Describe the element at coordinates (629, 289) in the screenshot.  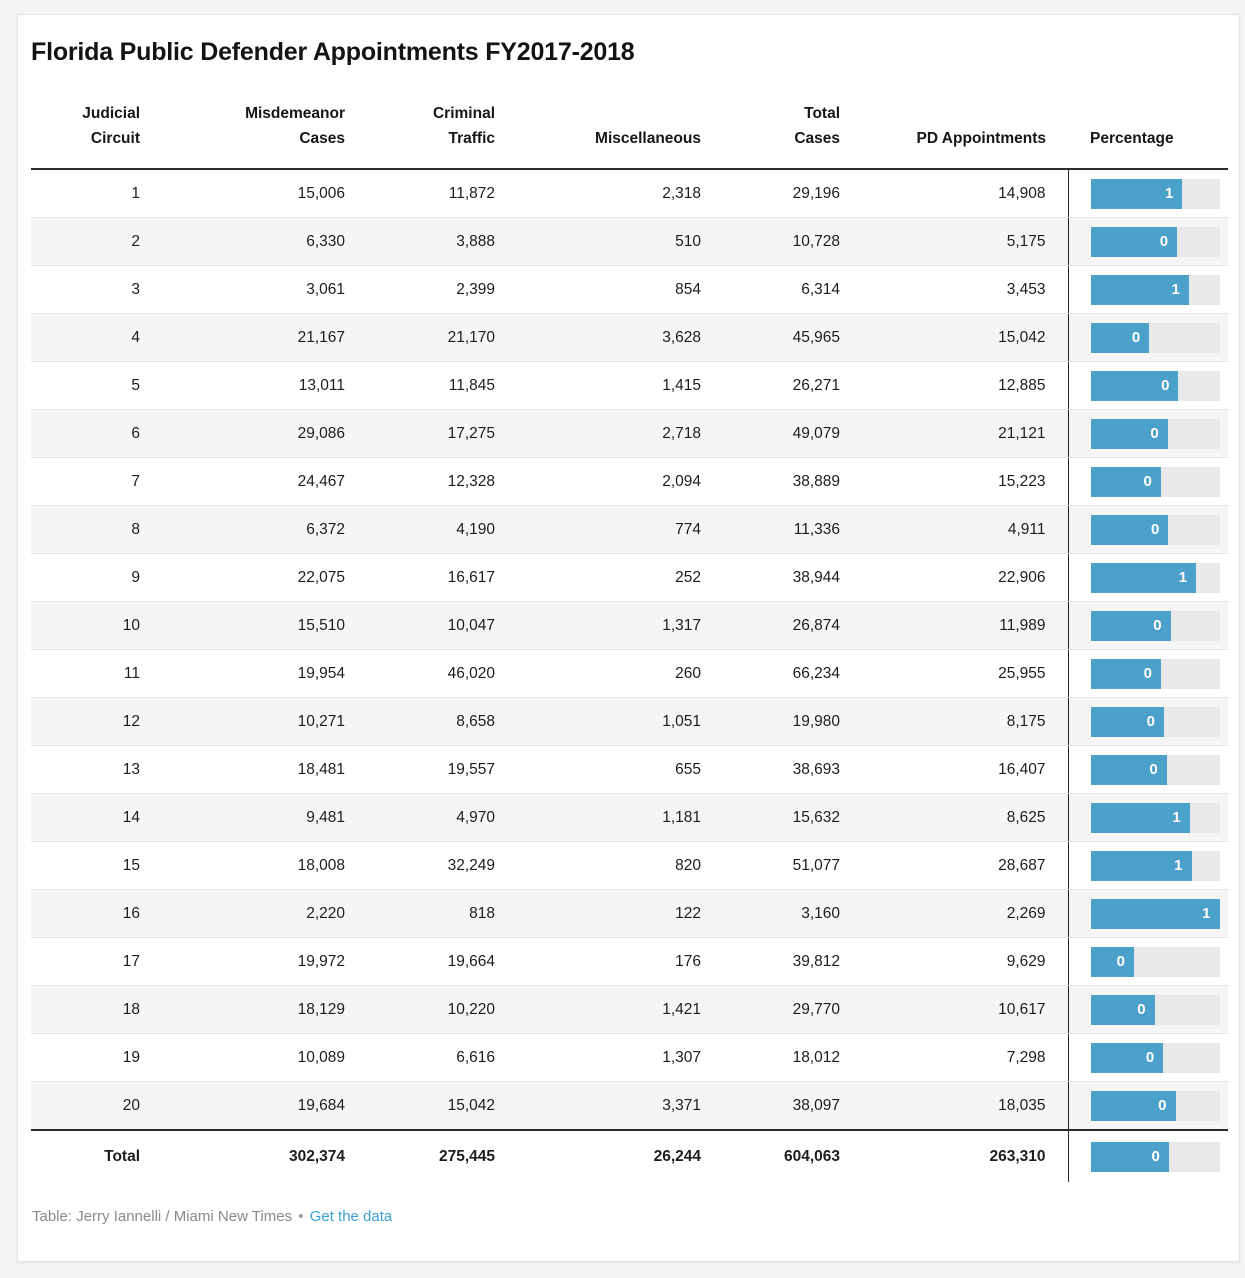
I see `table-row: 3 3,061 2,399 854 6,314 3,453 1` at that location.